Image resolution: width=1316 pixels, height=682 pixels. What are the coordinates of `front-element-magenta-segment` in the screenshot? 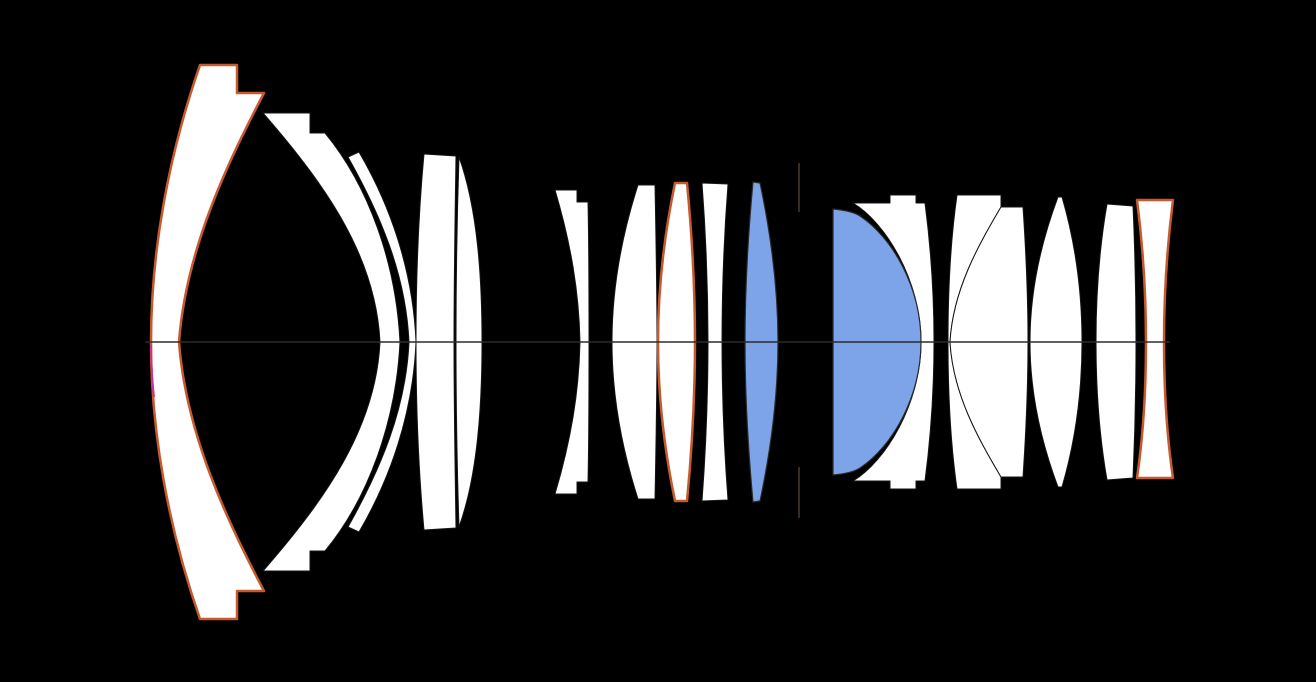 It's located at (152, 371).